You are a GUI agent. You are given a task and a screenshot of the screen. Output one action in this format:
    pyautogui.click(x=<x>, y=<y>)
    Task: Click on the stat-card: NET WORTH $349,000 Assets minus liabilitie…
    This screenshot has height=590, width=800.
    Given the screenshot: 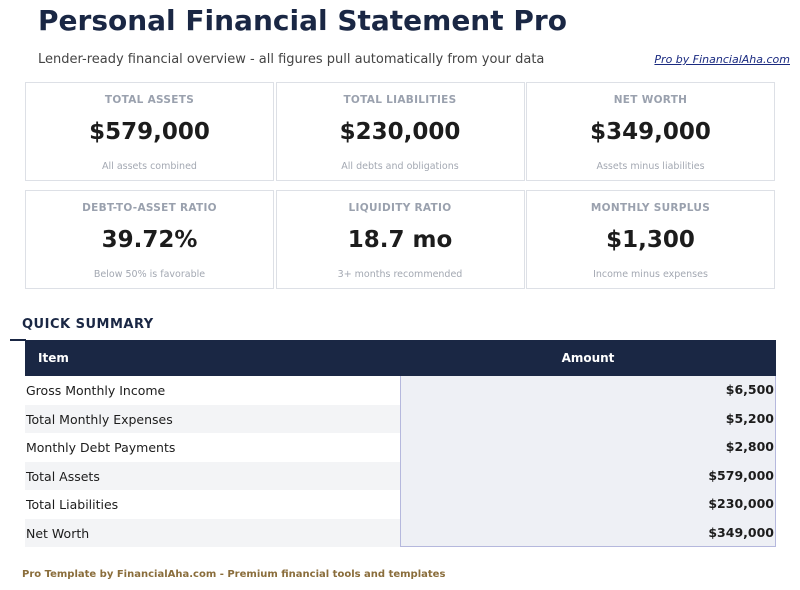 What is the action you would take?
    pyautogui.click(x=650, y=131)
    